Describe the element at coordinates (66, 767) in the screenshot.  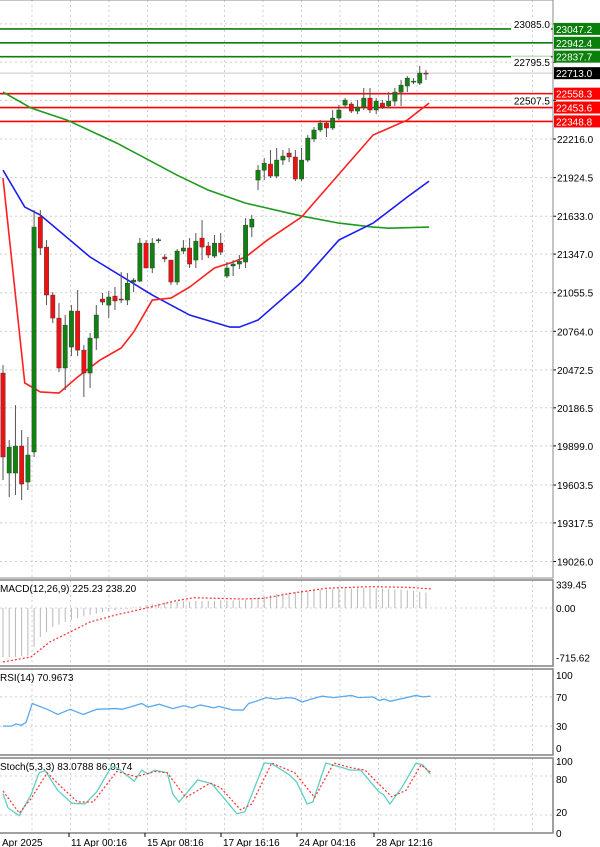
I see `stoch-label: Stoch(5,3,3) 83.0788 86.0174` at that location.